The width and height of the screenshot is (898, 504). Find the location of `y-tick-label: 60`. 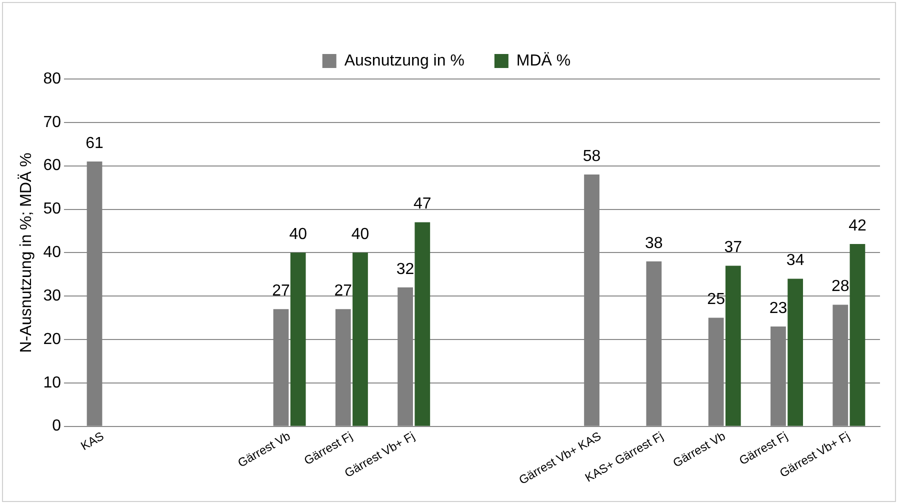

y-tick-label: 60 is located at coordinates (52, 165).